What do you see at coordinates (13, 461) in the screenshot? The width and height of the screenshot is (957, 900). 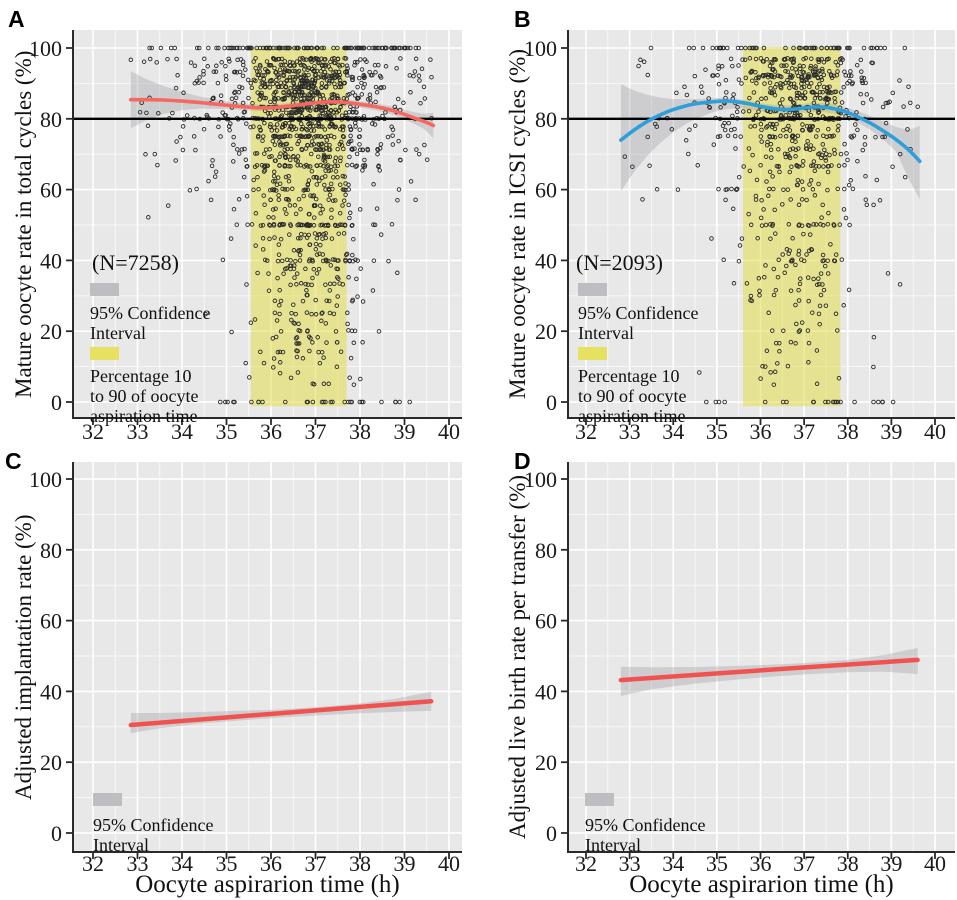 I see `panel-c-letter: C` at bounding box center [13, 461].